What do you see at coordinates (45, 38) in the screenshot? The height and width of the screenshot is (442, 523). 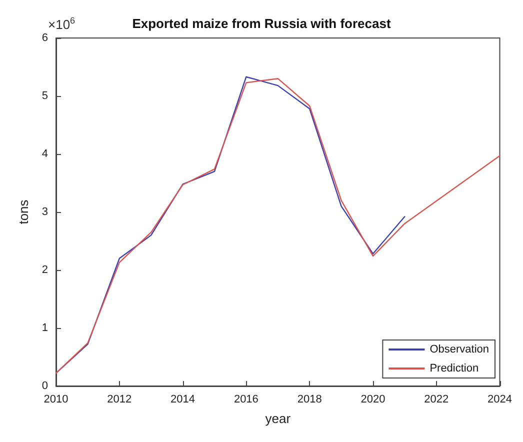 I see `y-tick-label: 6` at bounding box center [45, 38].